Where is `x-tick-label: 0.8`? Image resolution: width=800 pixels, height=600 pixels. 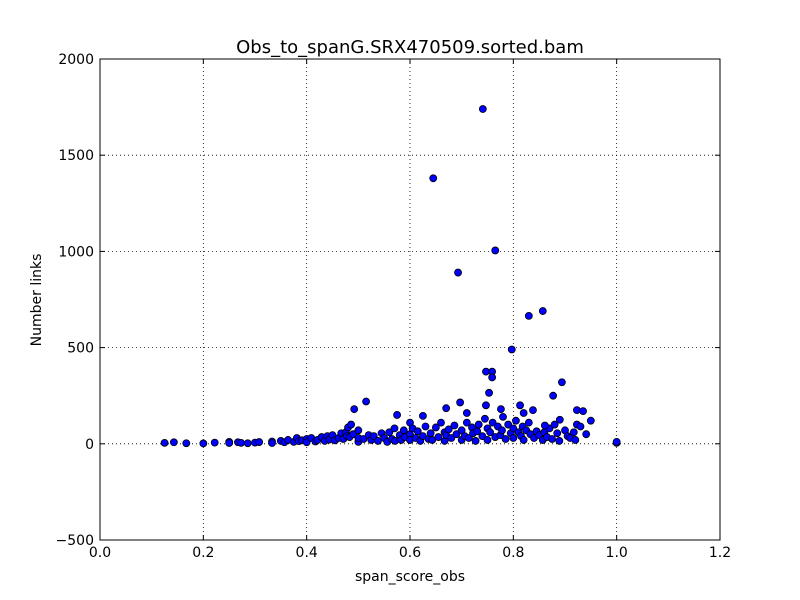
x-tick-label: 0.8 is located at coordinates (513, 553).